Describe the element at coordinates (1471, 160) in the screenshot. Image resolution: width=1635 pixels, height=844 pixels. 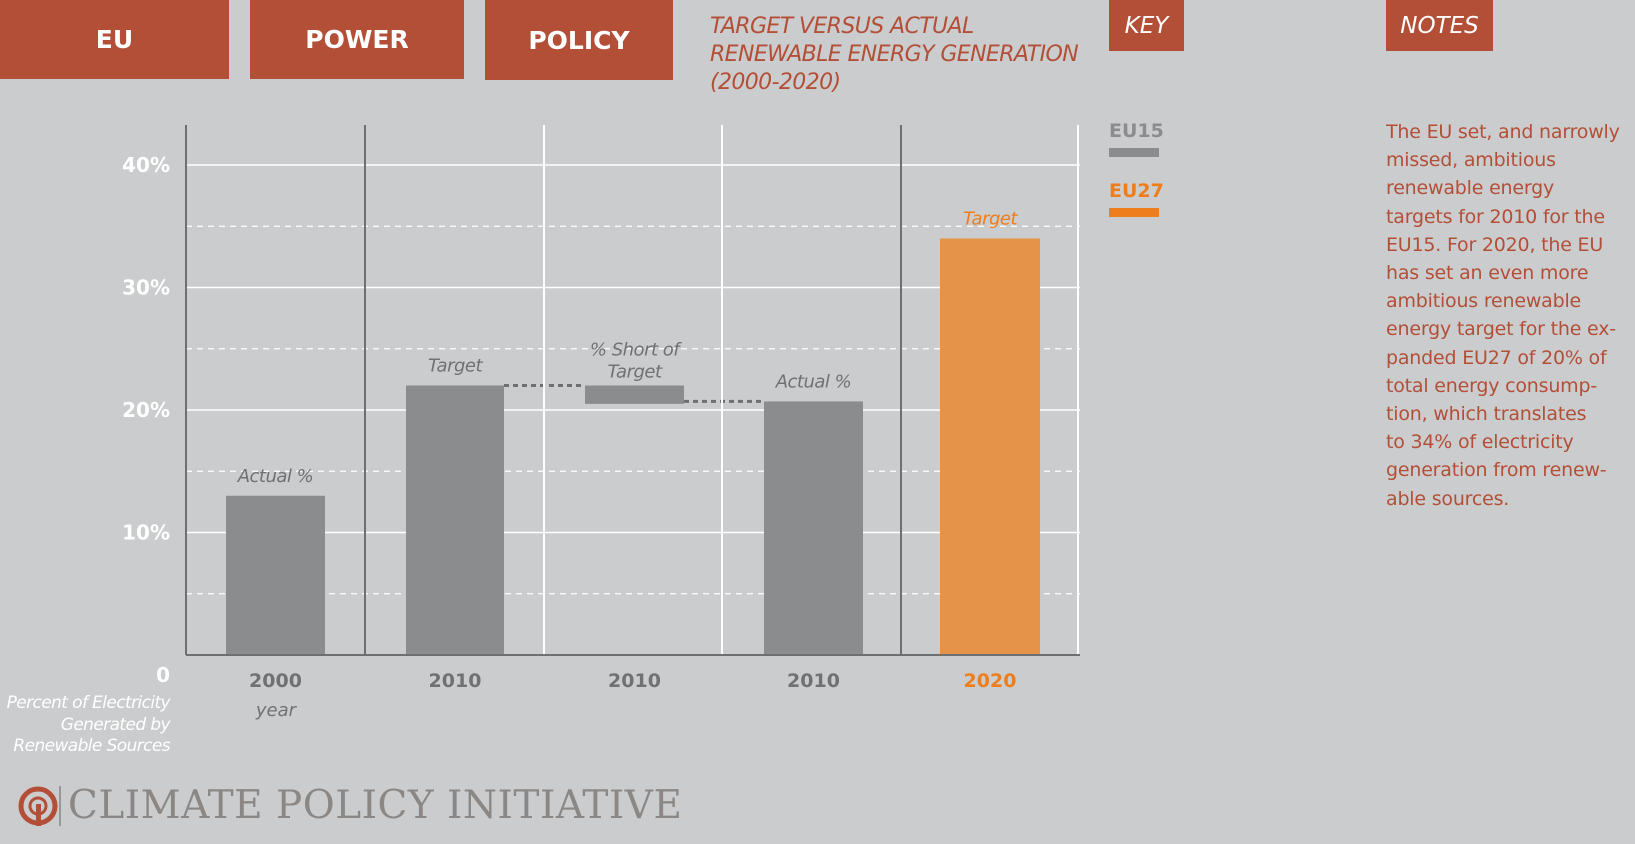
I see `notes-line: missed, ambitious` at that location.